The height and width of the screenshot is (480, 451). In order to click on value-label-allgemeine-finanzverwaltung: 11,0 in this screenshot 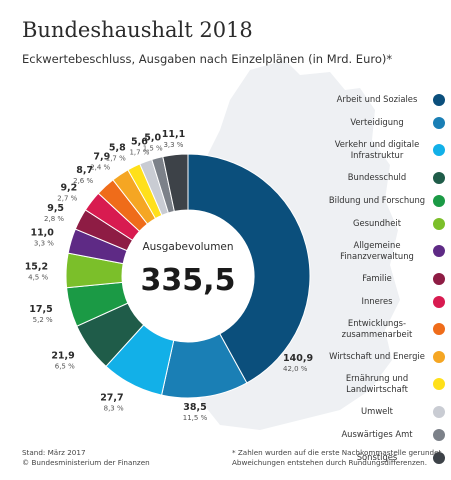, I will do `click(42, 233)`.